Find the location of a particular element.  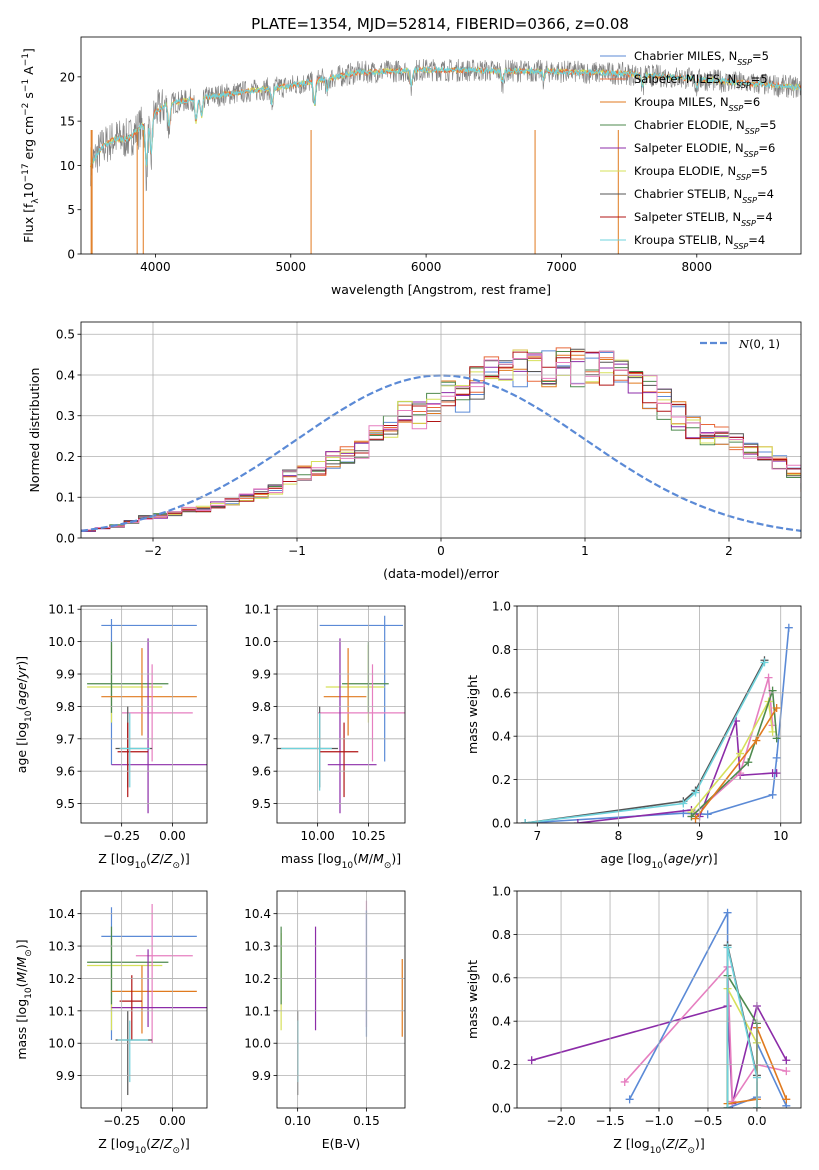

y-tick-label: 0.3 is located at coordinates (65, 416).